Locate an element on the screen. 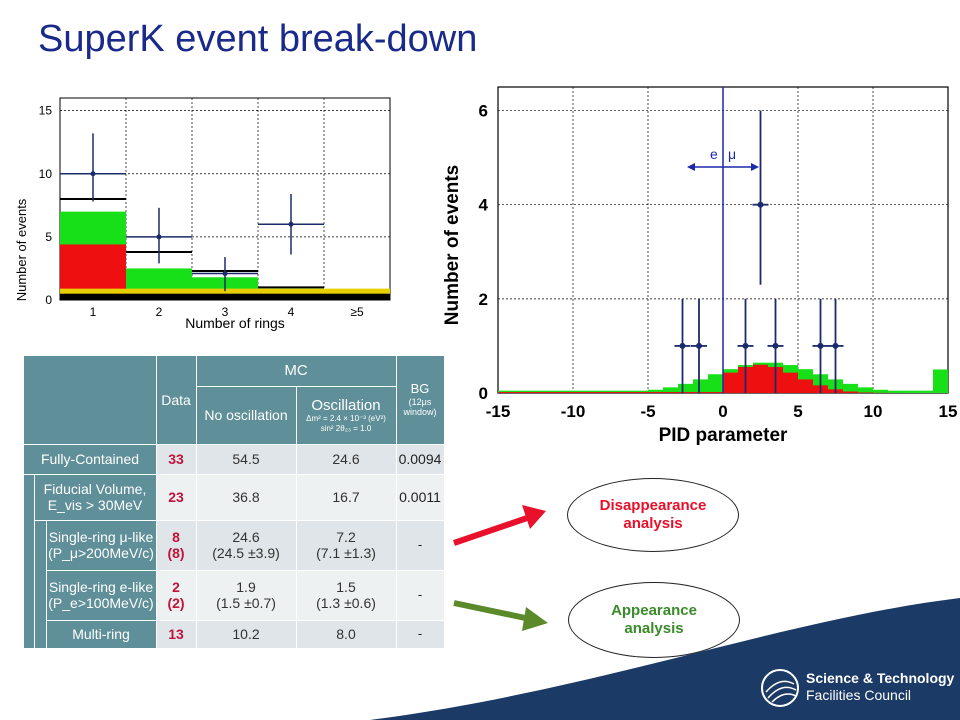  appearance-bubble: Appearance analysis is located at coordinates (654, 620).